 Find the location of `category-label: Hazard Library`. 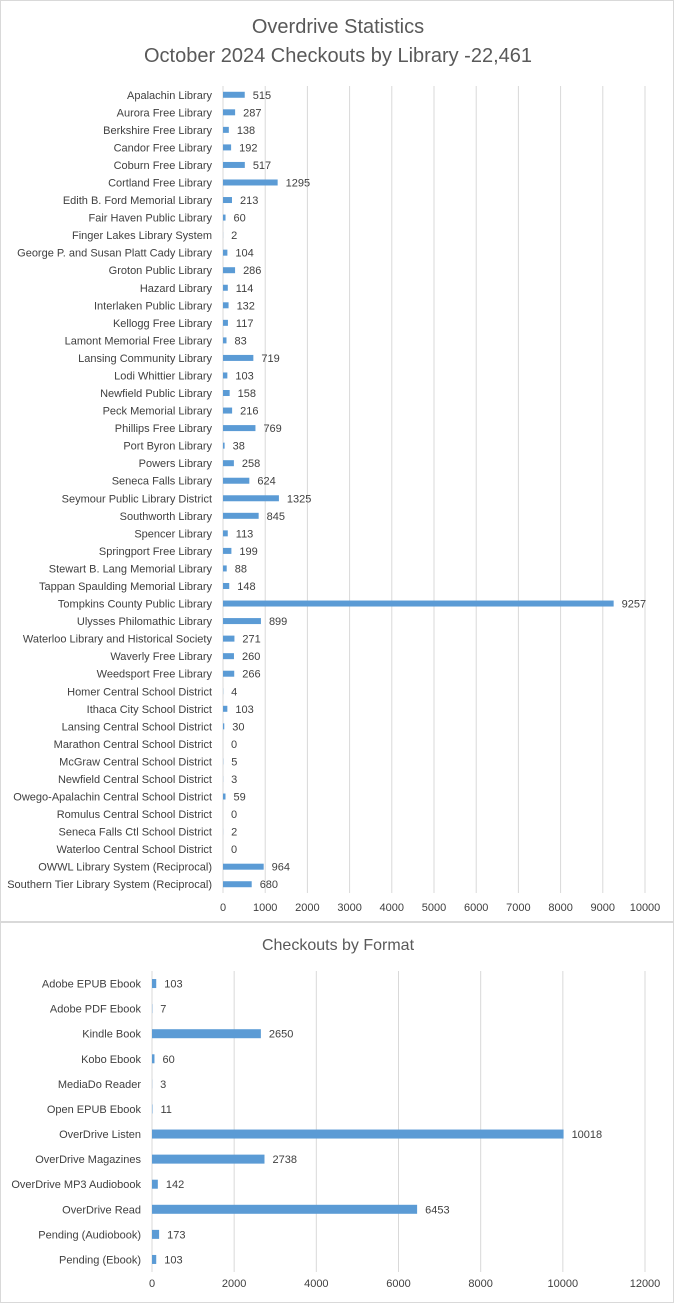

category-label: Hazard Library is located at coordinates (176, 289).